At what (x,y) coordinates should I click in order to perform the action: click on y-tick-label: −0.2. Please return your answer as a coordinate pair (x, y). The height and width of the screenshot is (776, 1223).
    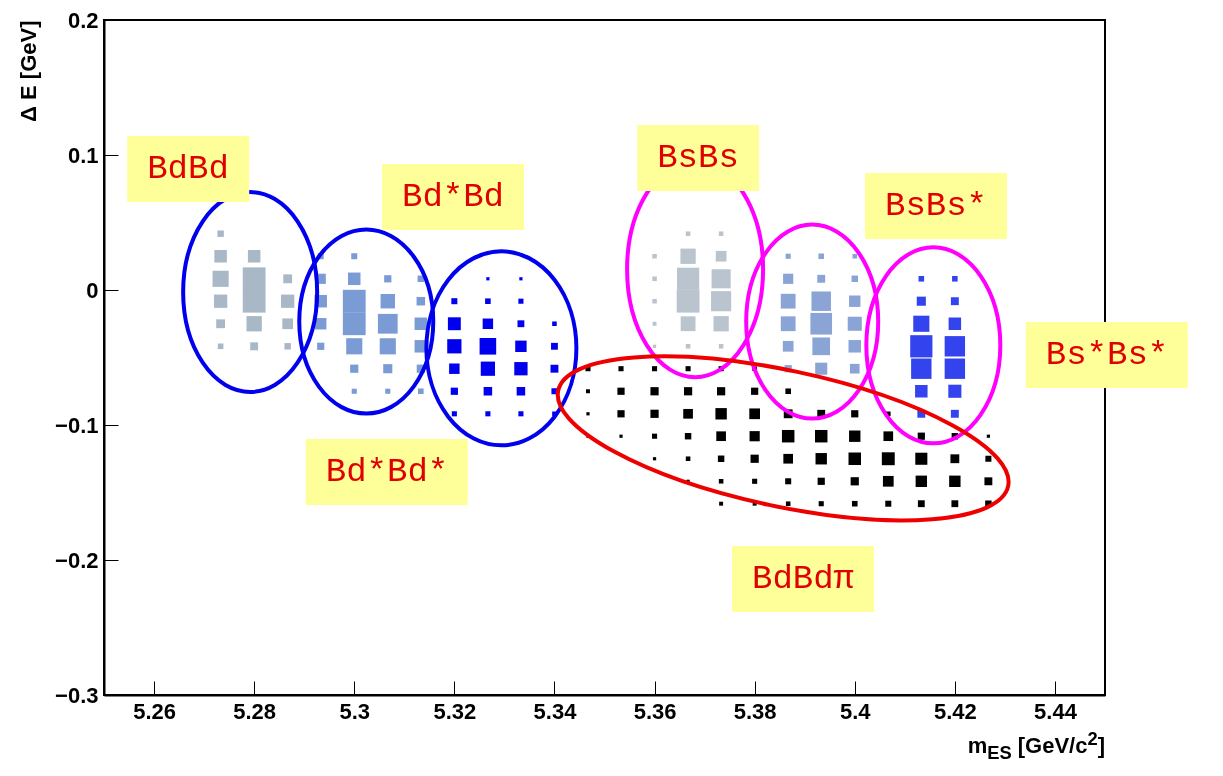
    Looking at the image, I should click on (77, 560).